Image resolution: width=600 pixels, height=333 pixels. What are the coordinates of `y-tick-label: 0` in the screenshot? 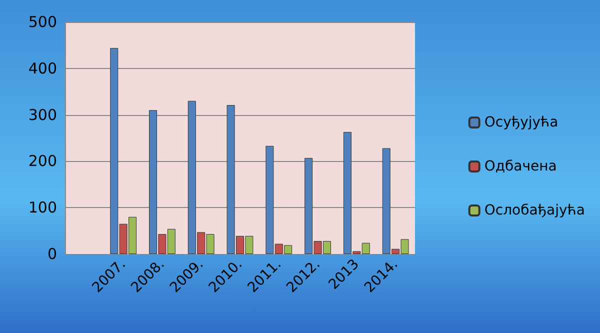 It's located at (52, 254).